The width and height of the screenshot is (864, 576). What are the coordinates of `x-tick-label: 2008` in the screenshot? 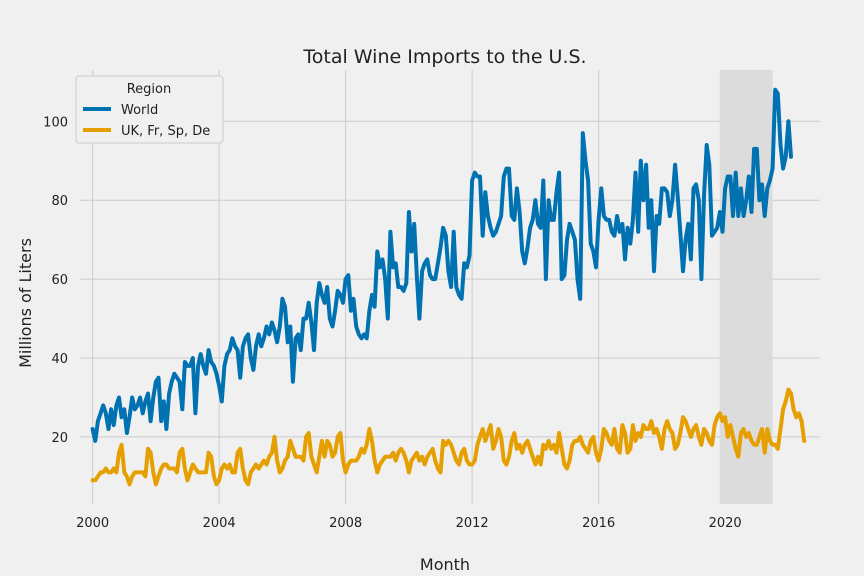 It's located at (345, 523).